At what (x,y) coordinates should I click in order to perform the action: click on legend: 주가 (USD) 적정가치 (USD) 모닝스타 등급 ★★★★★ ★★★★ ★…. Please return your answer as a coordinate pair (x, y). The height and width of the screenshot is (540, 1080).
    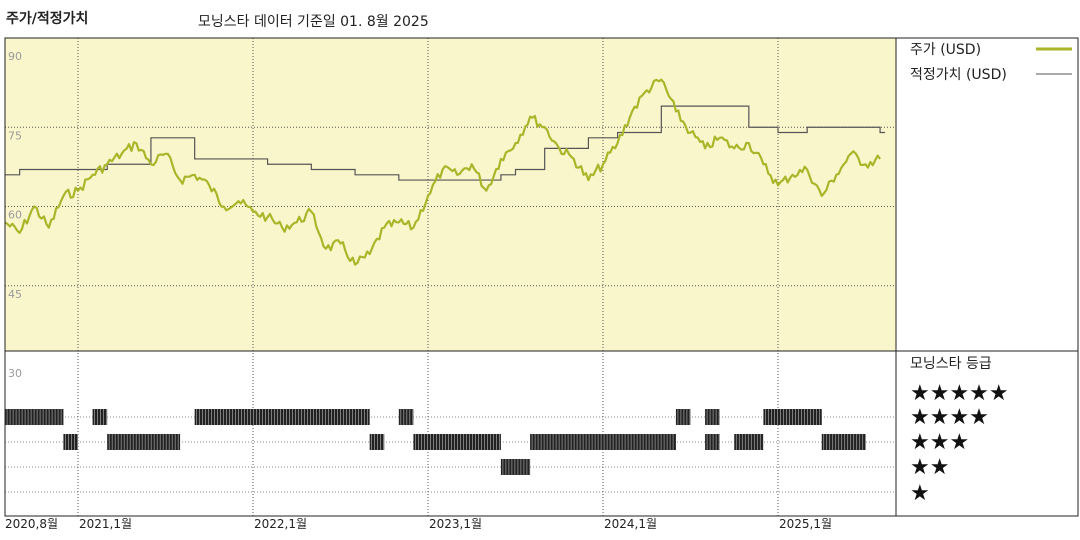
    Looking at the image, I should click on (991, 274).